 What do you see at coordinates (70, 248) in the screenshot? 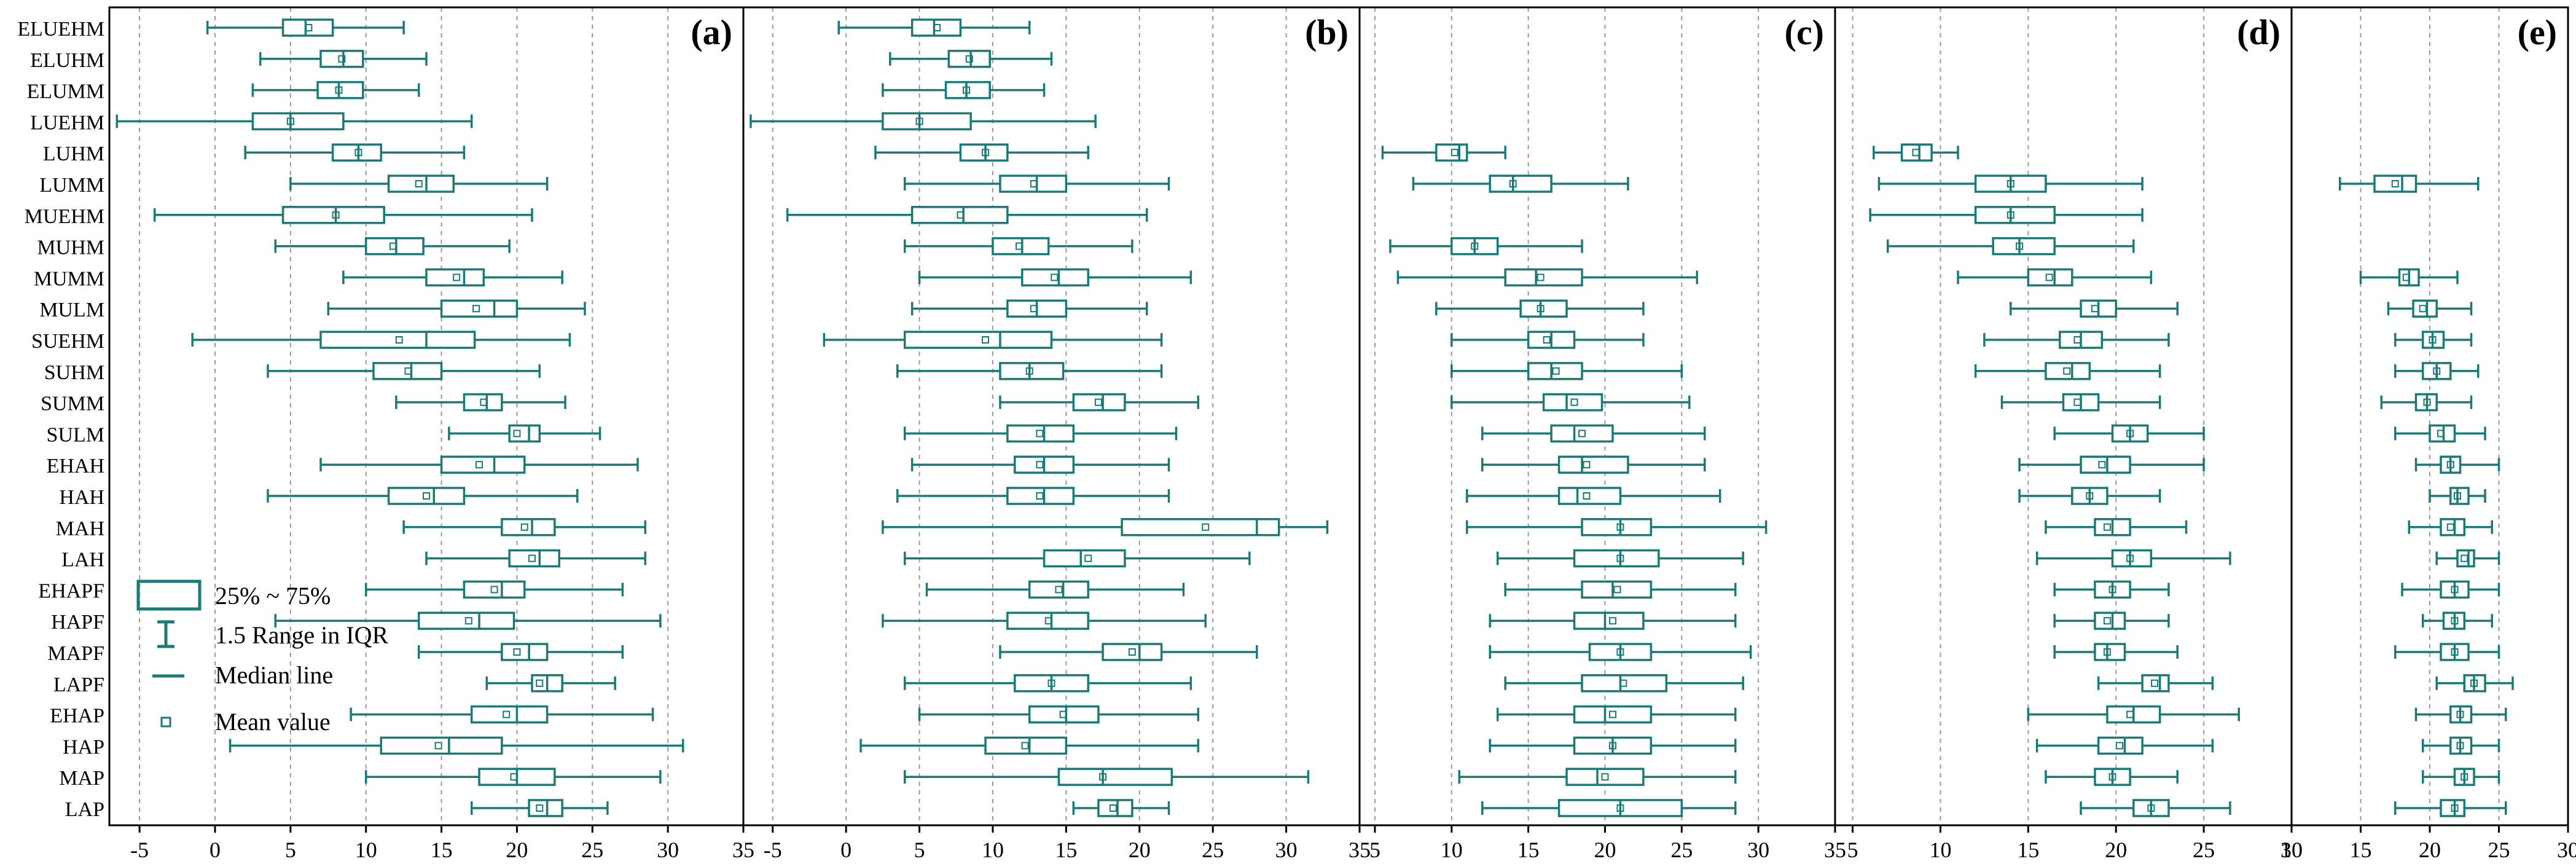
I see `category-label-muhm: MUHM` at bounding box center [70, 248].